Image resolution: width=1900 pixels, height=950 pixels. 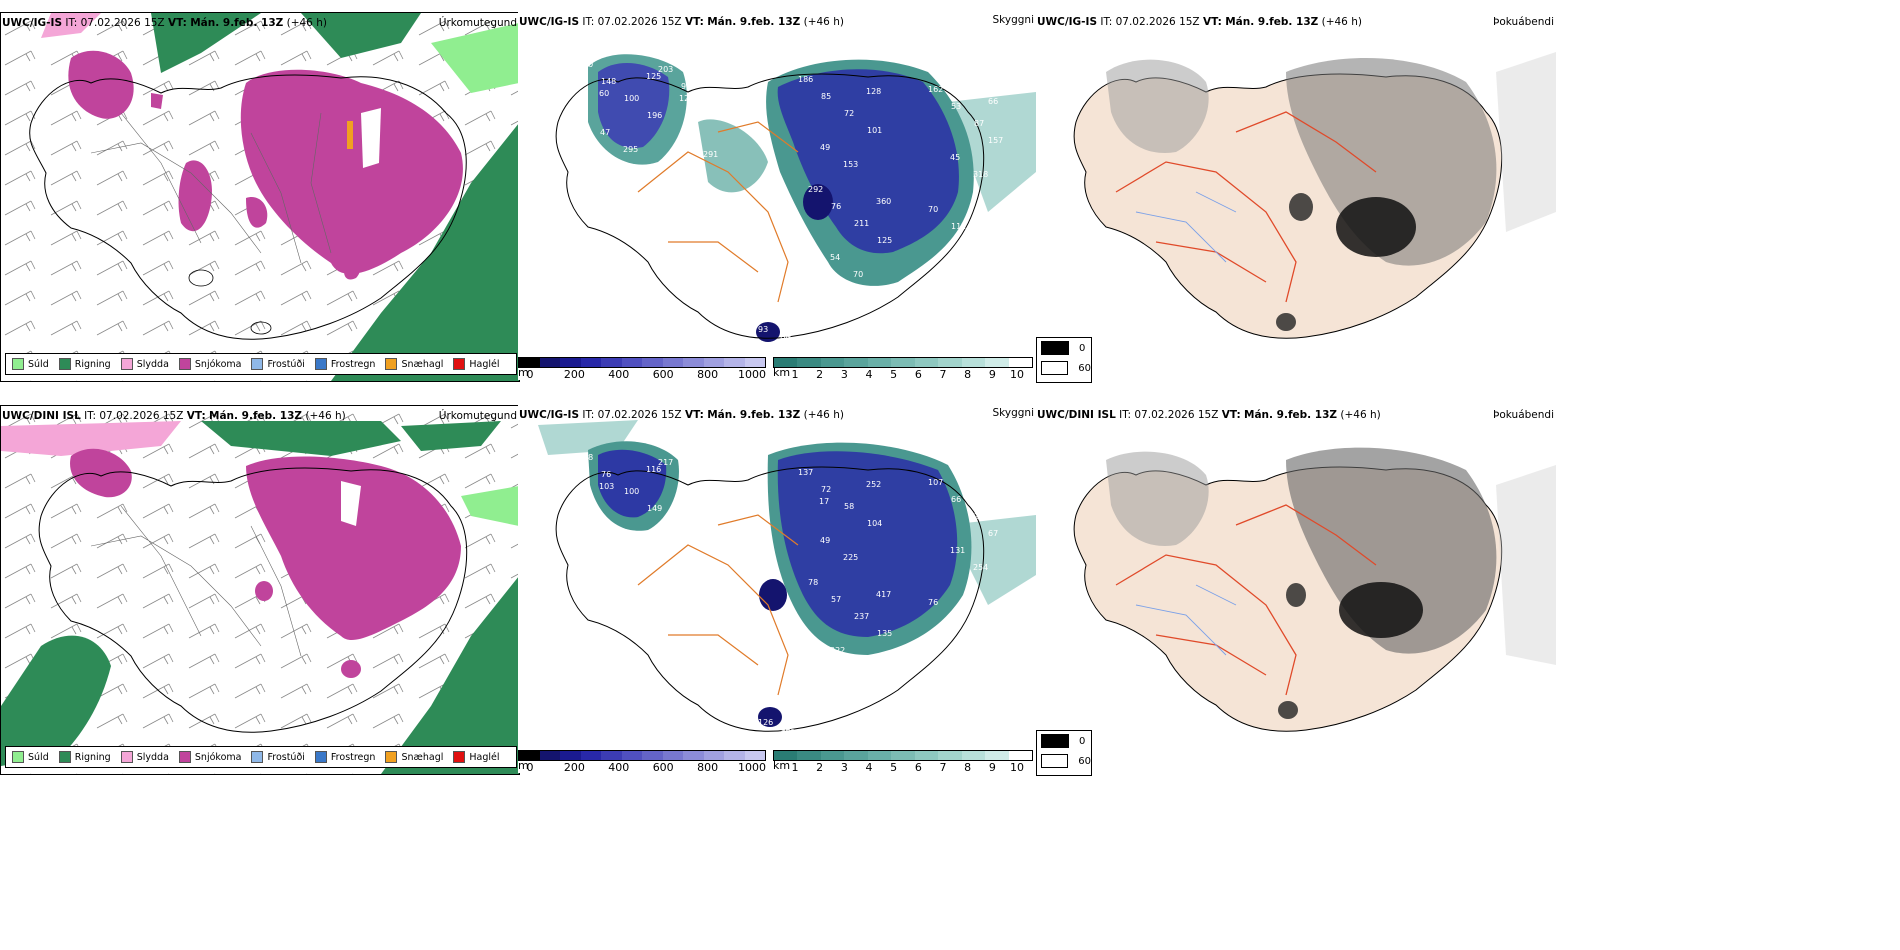 I want to click on ceiling-value-label: 54, so click(x=835, y=257).